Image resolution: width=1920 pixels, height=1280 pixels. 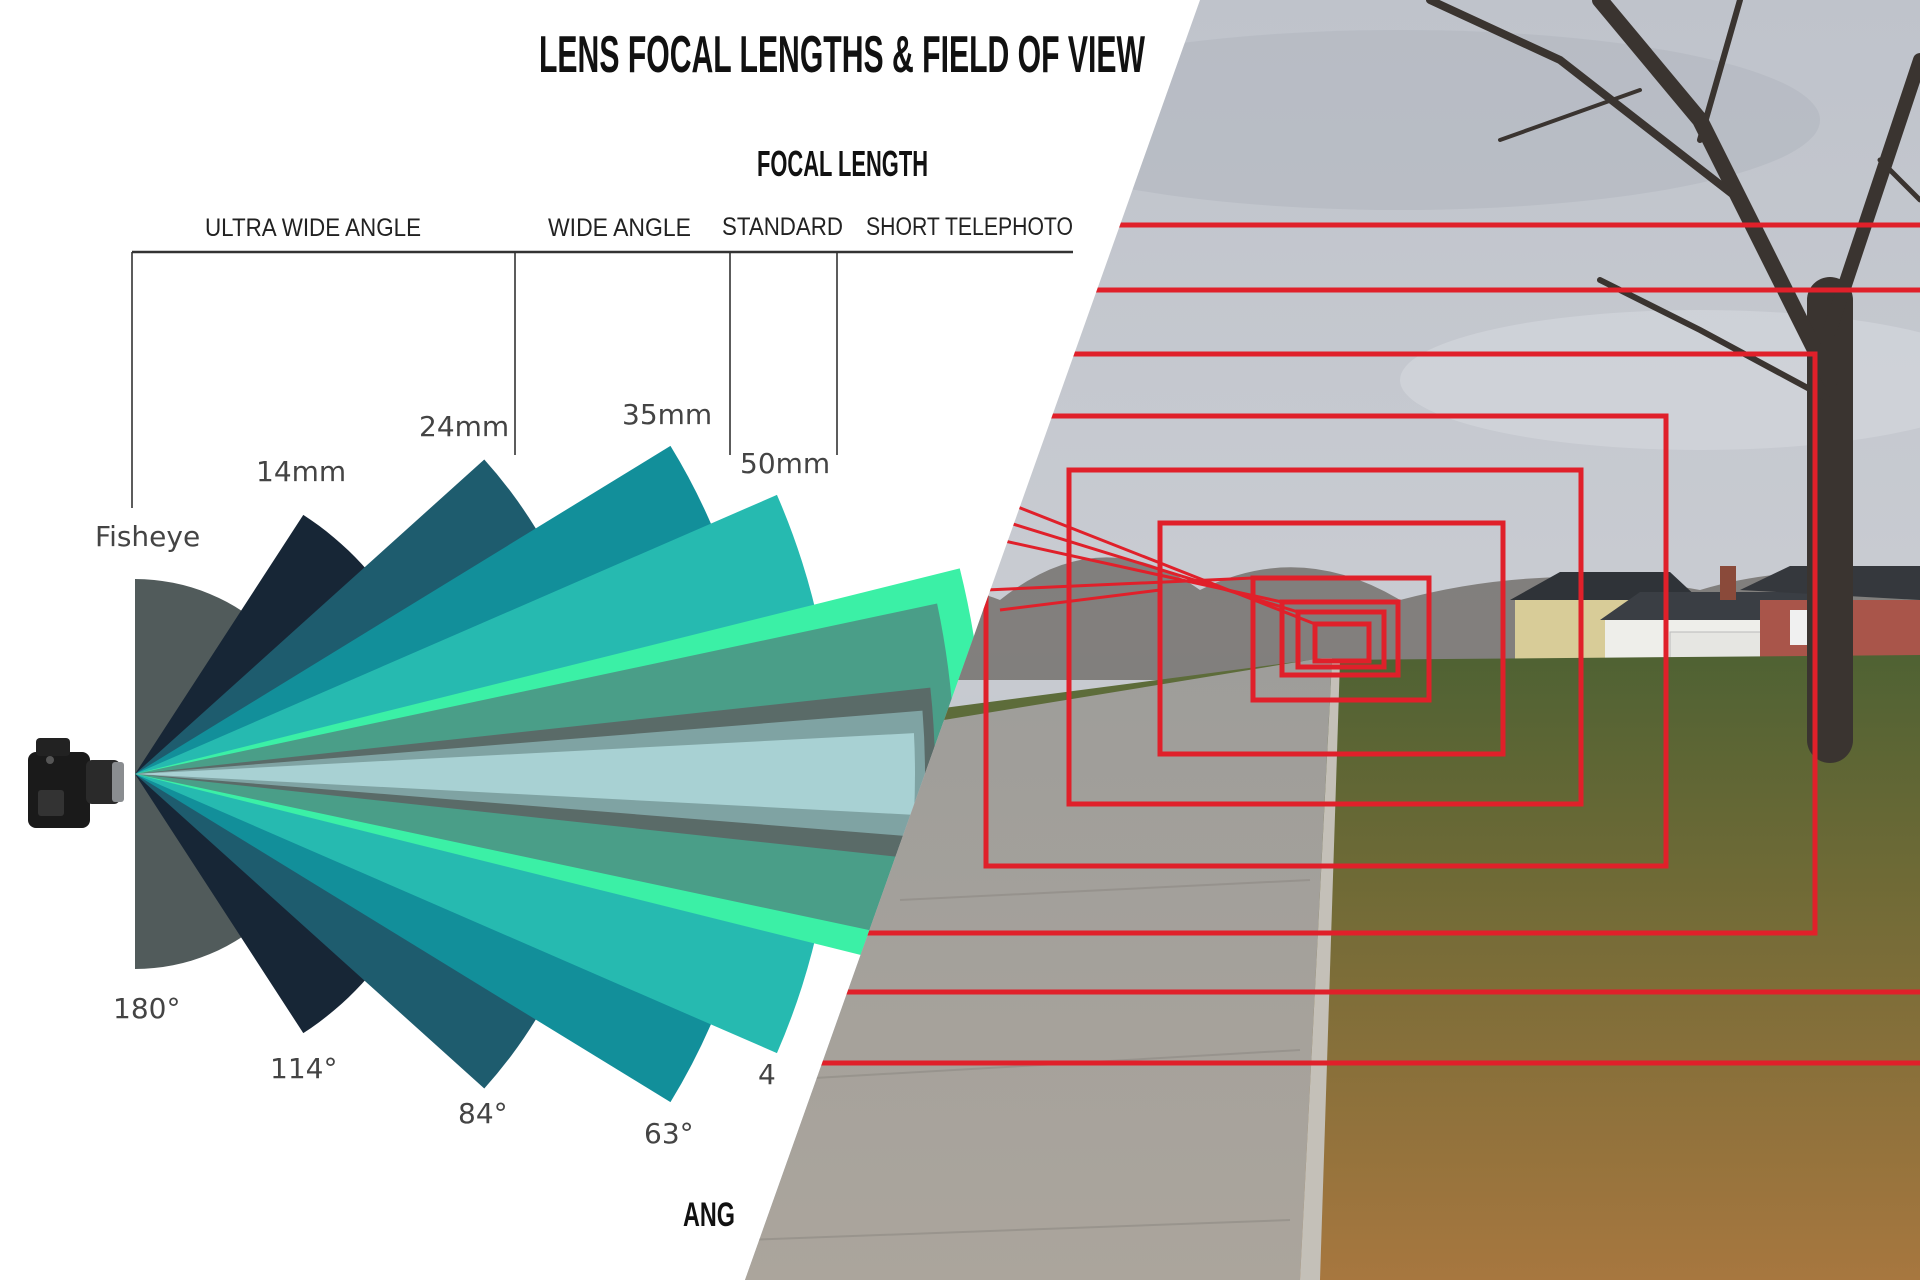 What do you see at coordinates (147, 536) in the screenshot?
I see `label-fisheye: Fisheye` at bounding box center [147, 536].